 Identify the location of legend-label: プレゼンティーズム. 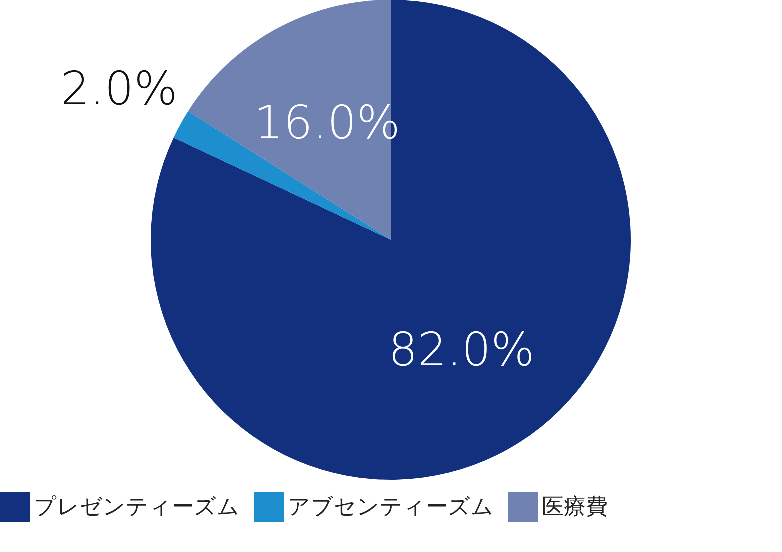
(137, 507).